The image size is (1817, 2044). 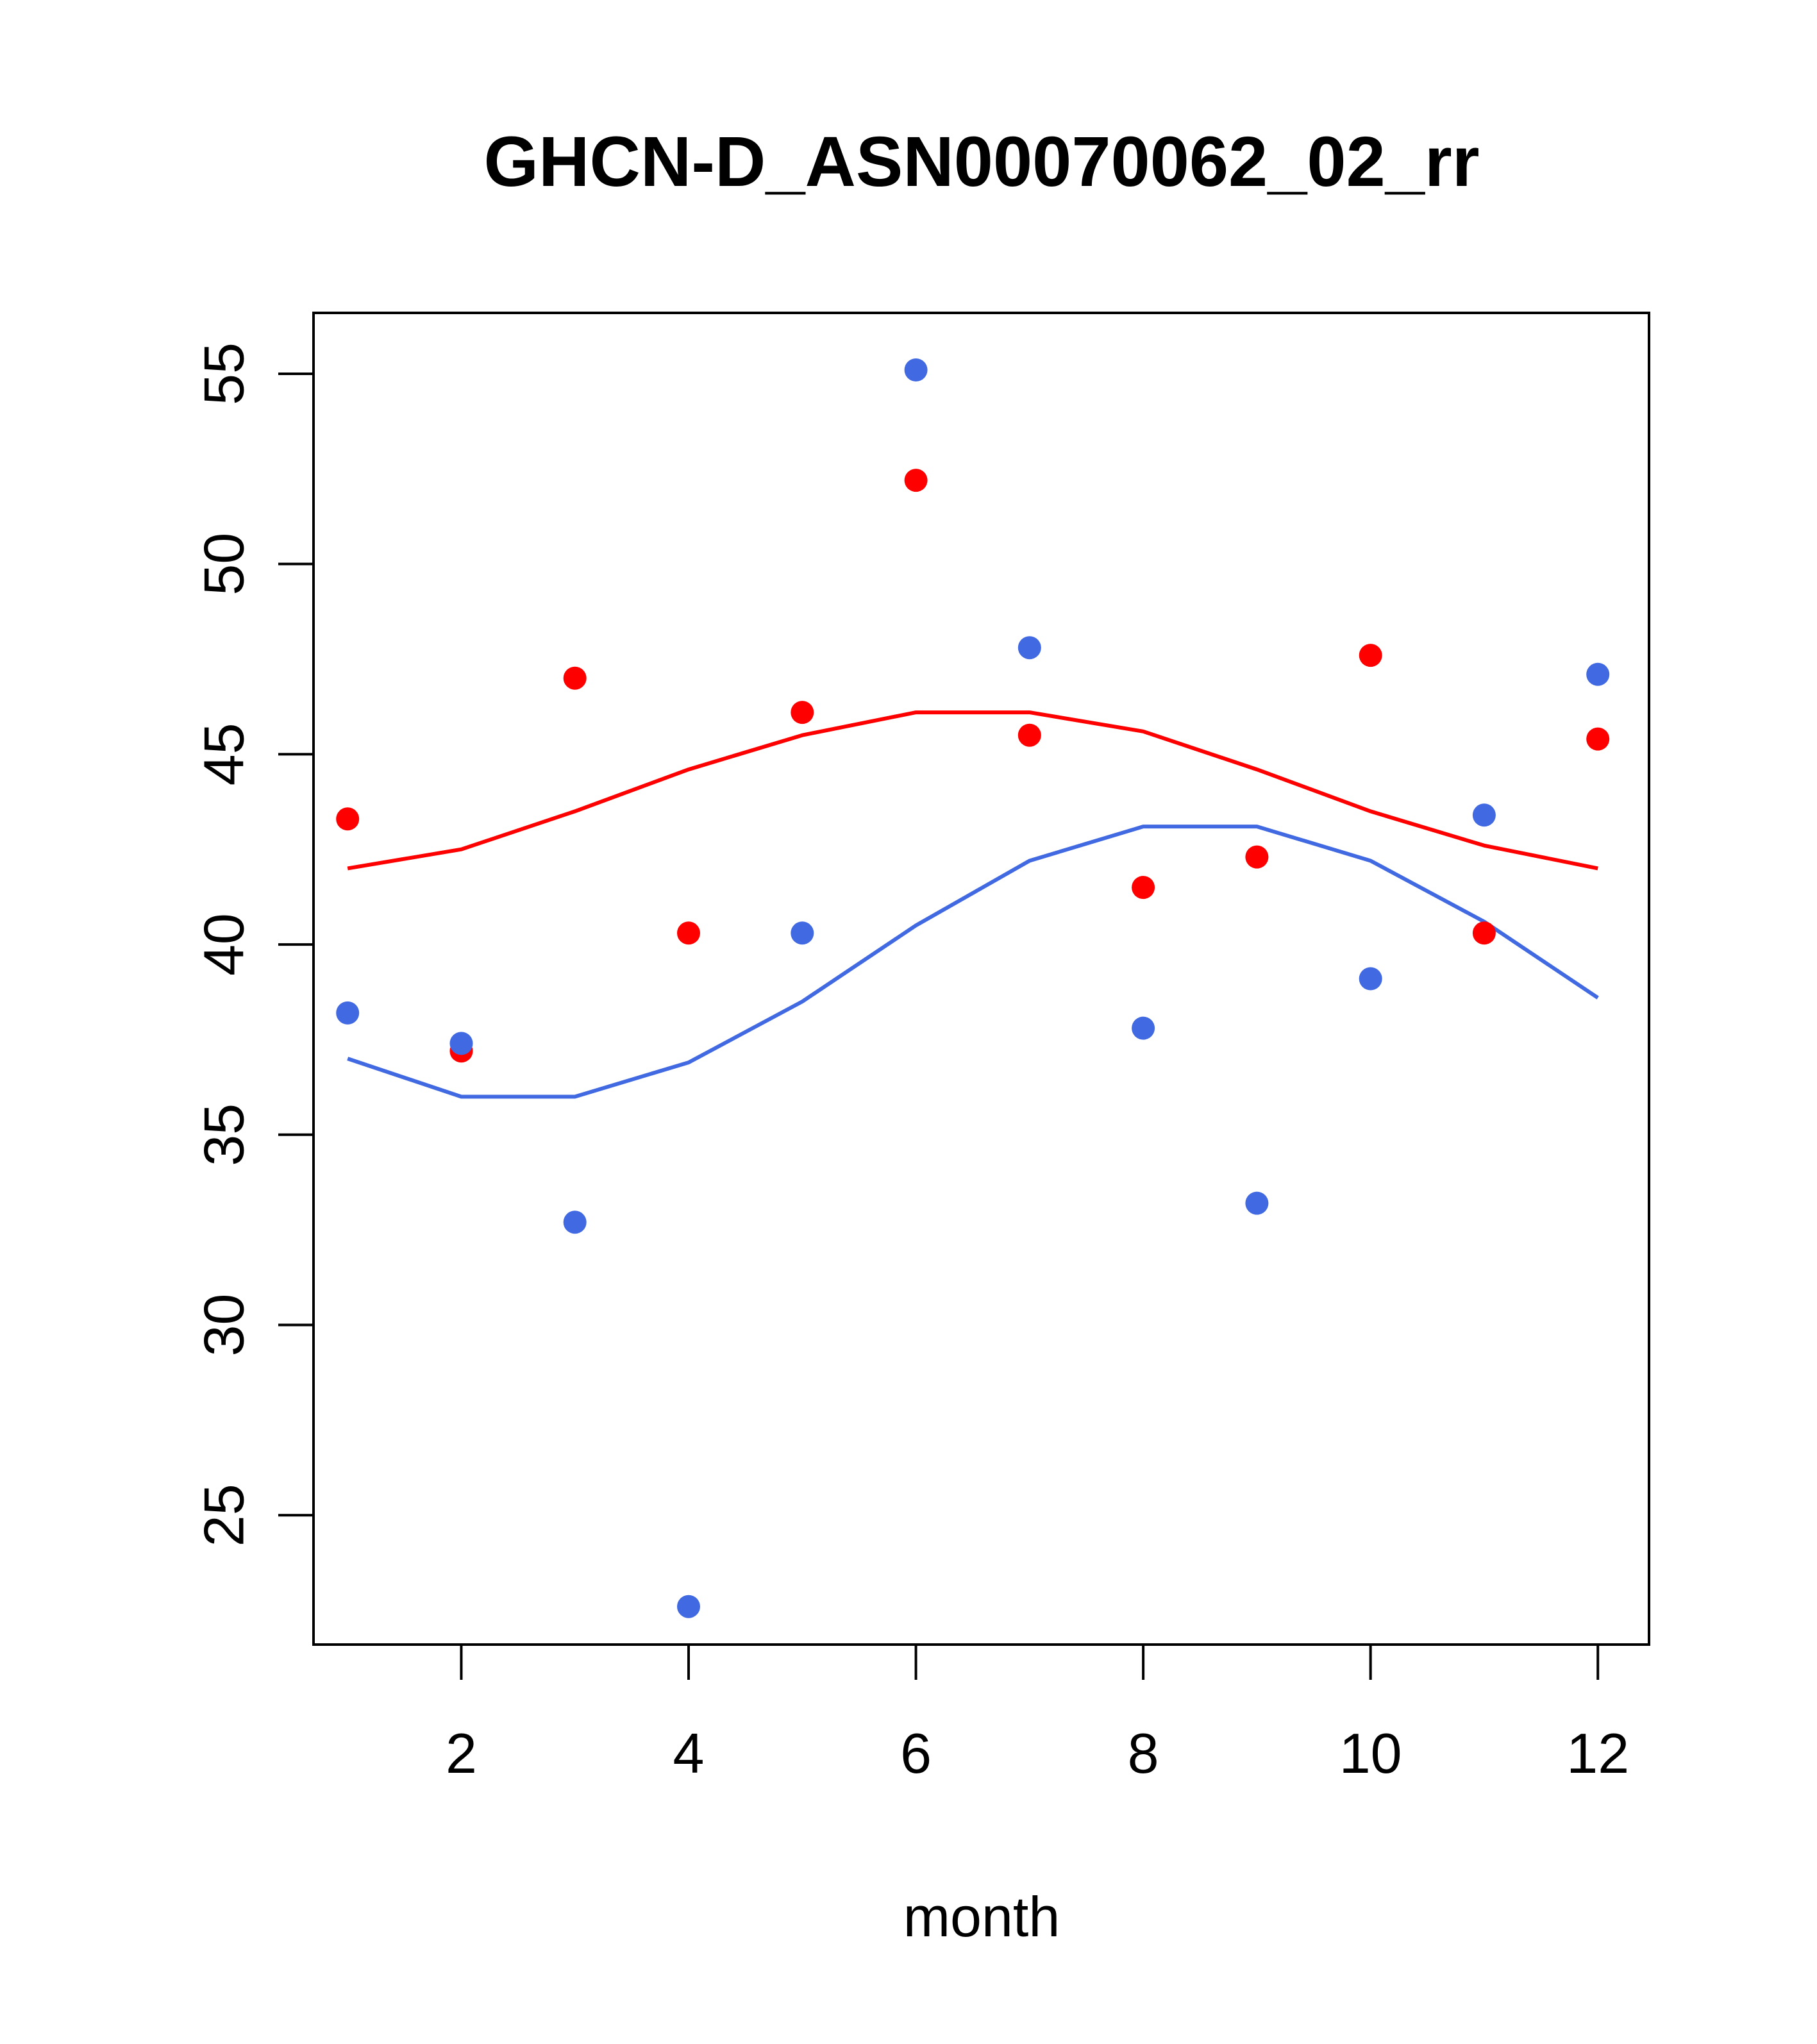 I want to click on y-tick-label: 35, so click(x=224, y=1134).